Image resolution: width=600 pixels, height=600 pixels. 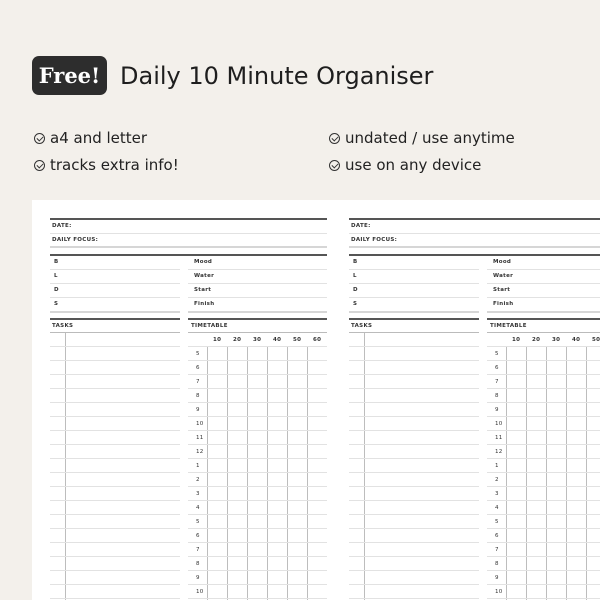 What do you see at coordinates (413, 165) in the screenshot?
I see `feature-text: use on any device` at bounding box center [413, 165].